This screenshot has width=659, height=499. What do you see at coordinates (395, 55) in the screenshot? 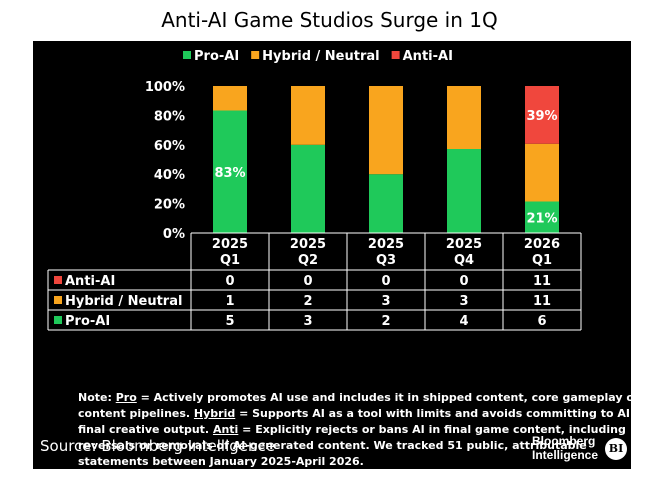
I see `legend-swatch-anti` at bounding box center [395, 55].